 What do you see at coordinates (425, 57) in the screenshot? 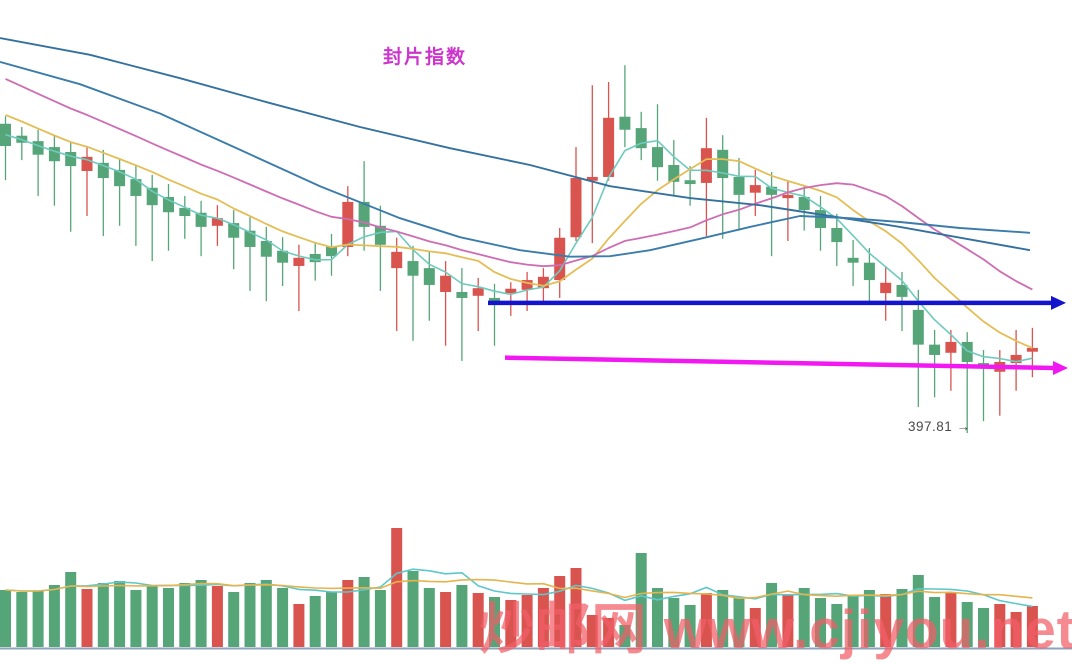
I see `chart-title: 封片指数` at bounding box center [425, 57].